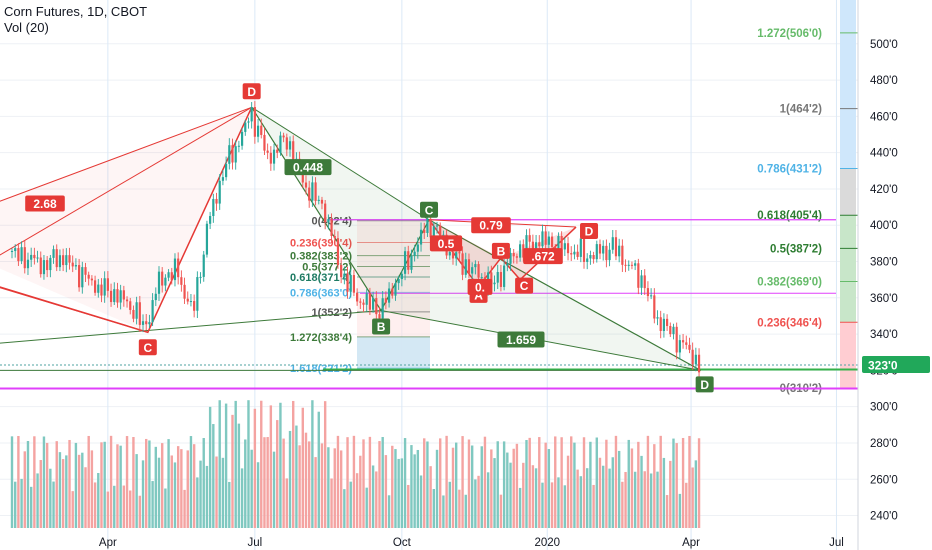  What do you see at coordinates (796, 249) in the screenshot?
I see `fib-right-label: 0.5(387'2)` at bounding box center [796, 249].